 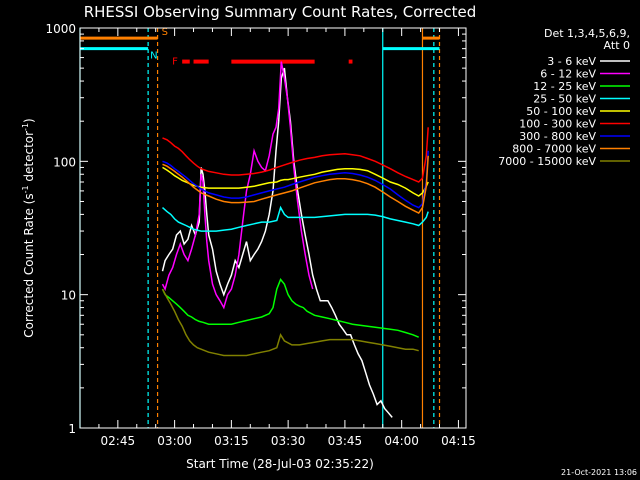 I want to click on legend-label-6: 300 - 800 keV, so click(x=557, y=136).